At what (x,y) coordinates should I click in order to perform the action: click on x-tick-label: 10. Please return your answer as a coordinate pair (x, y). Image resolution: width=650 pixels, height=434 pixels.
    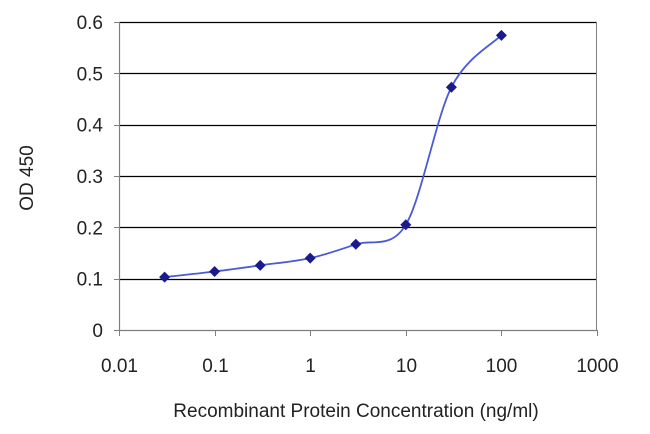
    Looking at the image, I should click on (406, 366).